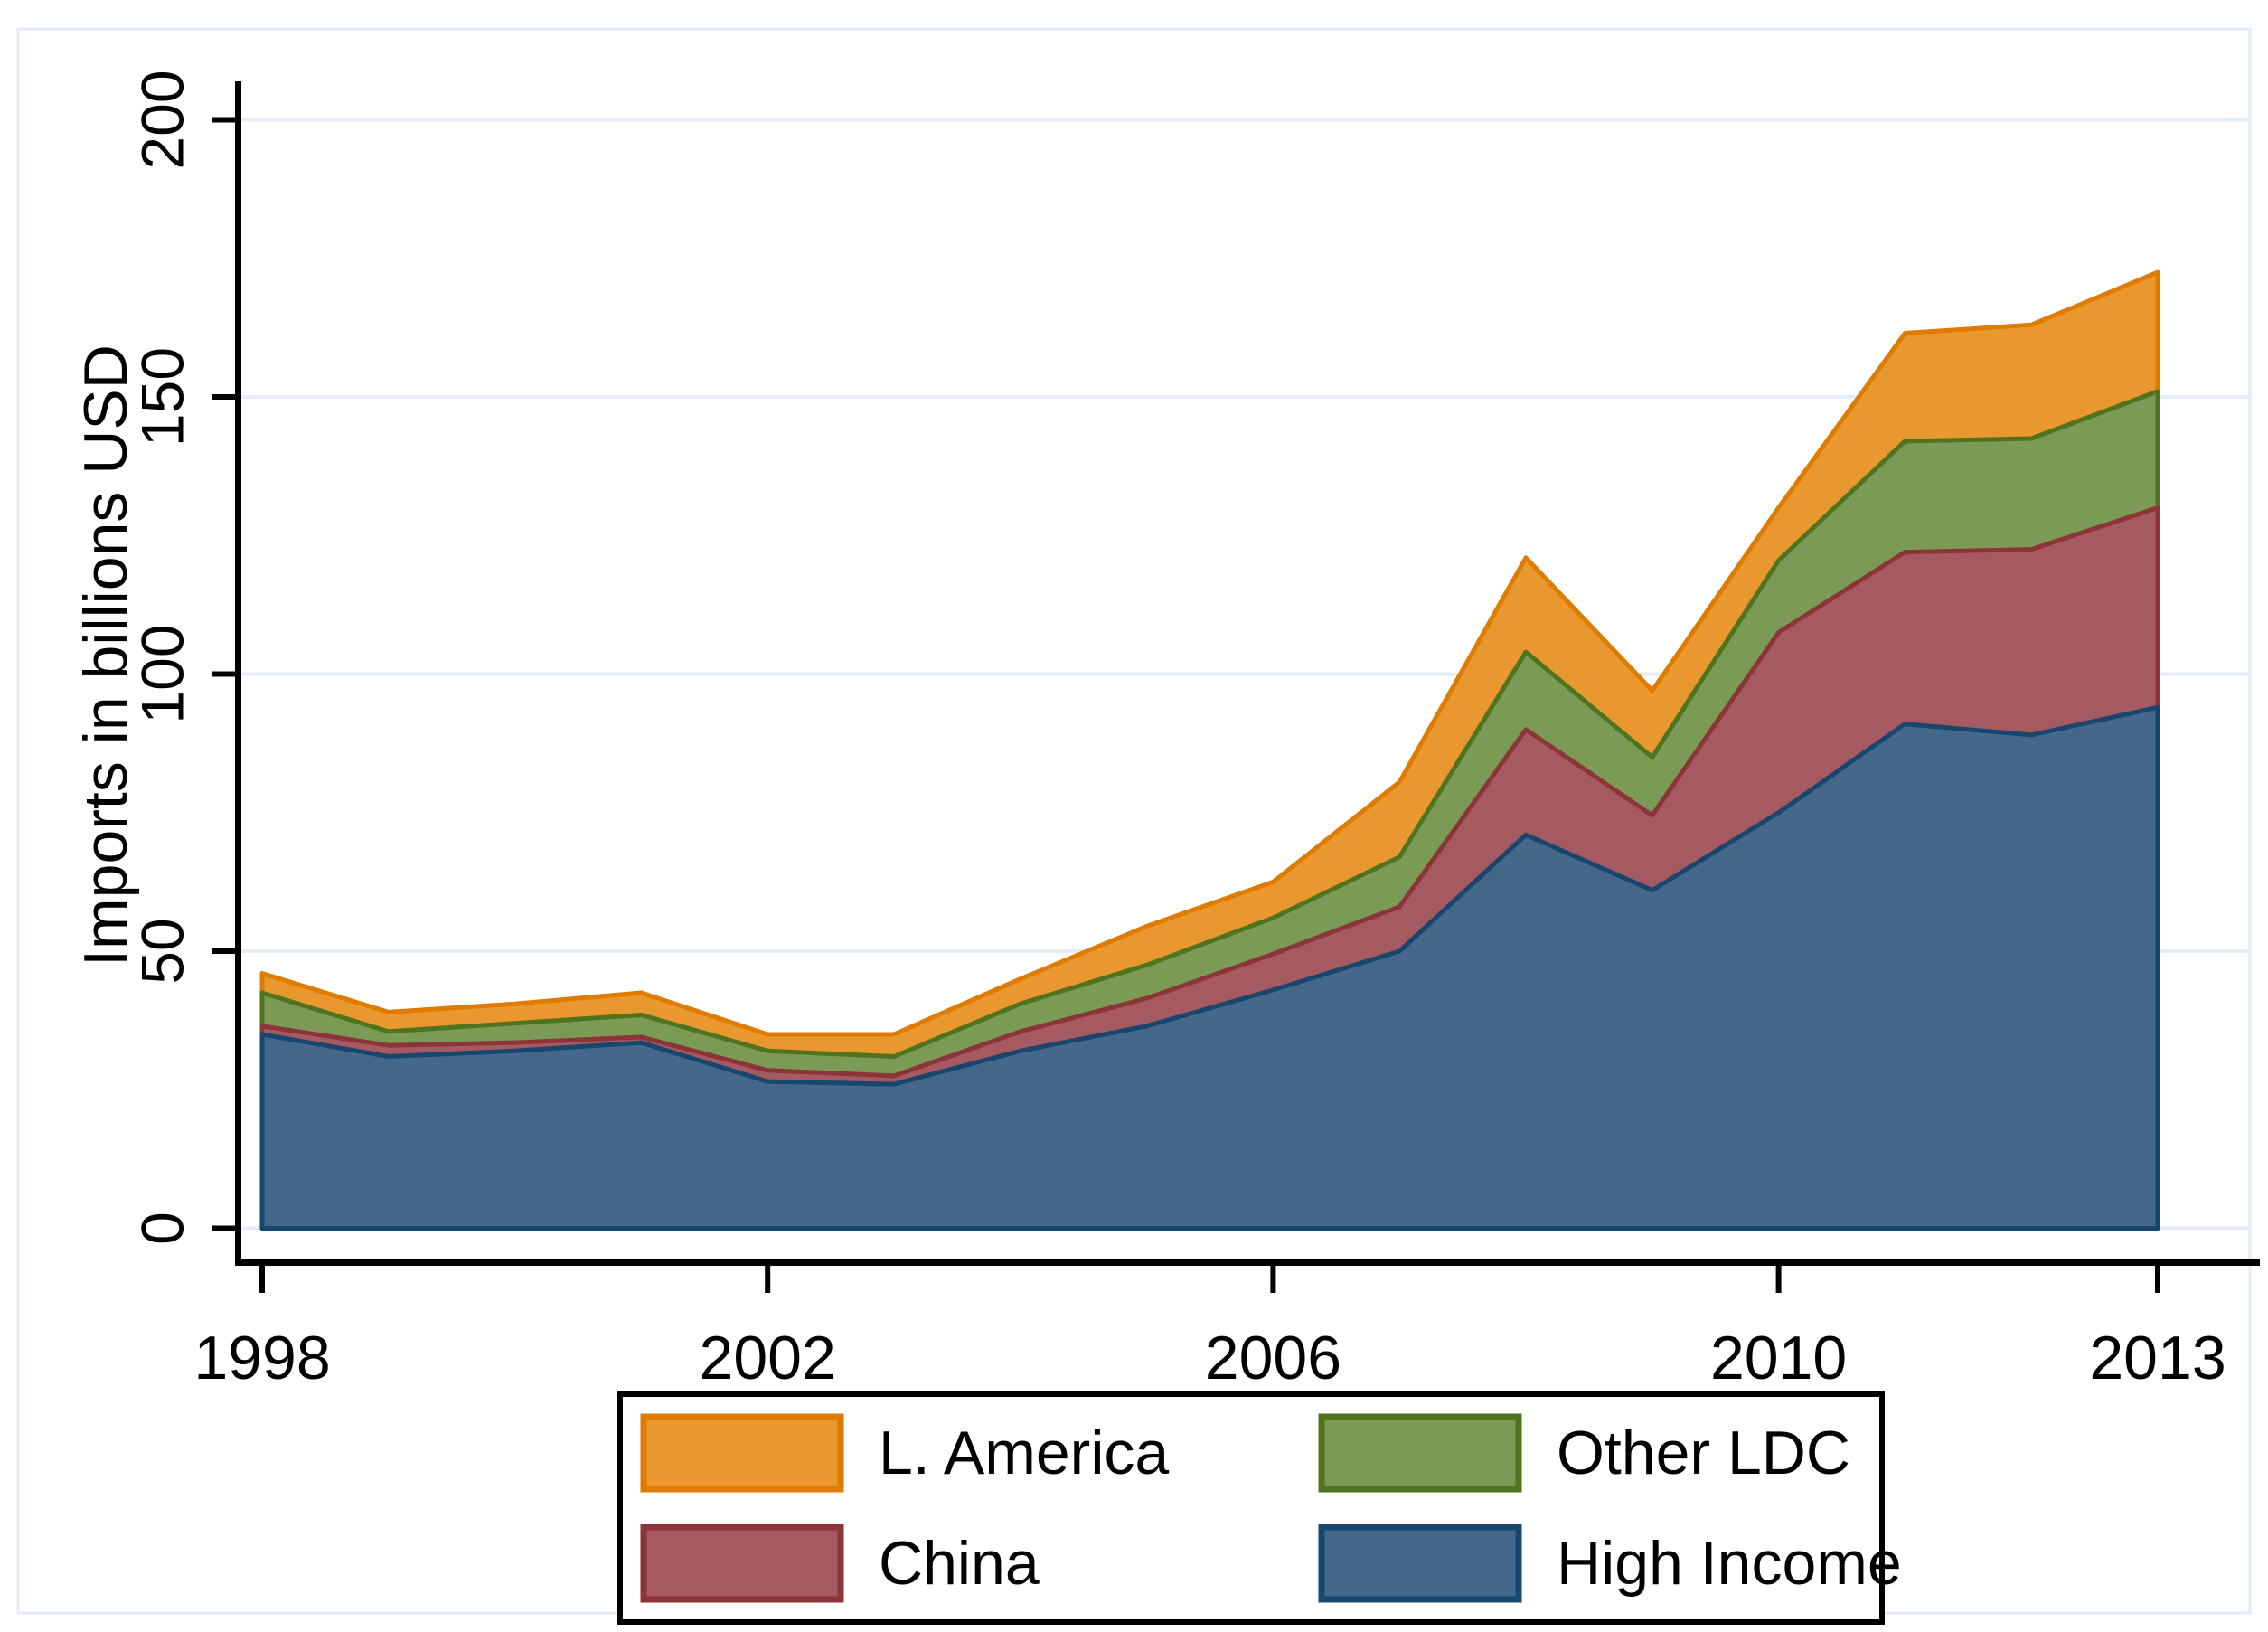 The height and width of the screenshot is (1632, 2268). Describe the element at coordinates (262, 1279) in the screenshot. I see `x-tick-1998` at that location.